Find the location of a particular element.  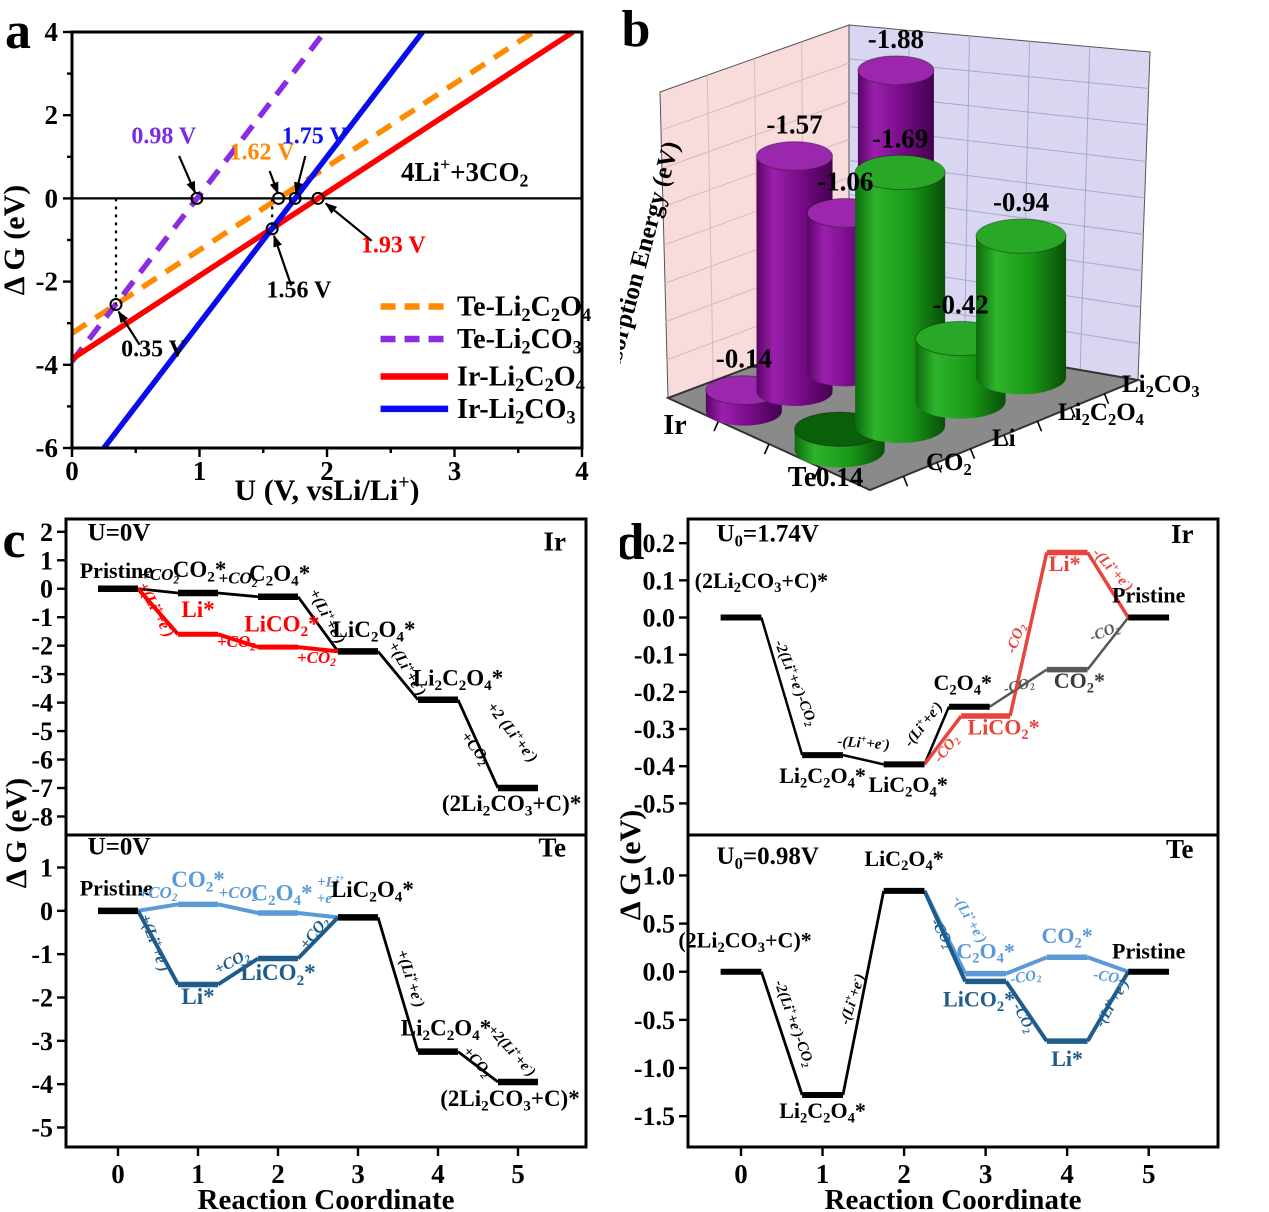

svg-text: U0=1.74V is located at coordinates (768, 535).